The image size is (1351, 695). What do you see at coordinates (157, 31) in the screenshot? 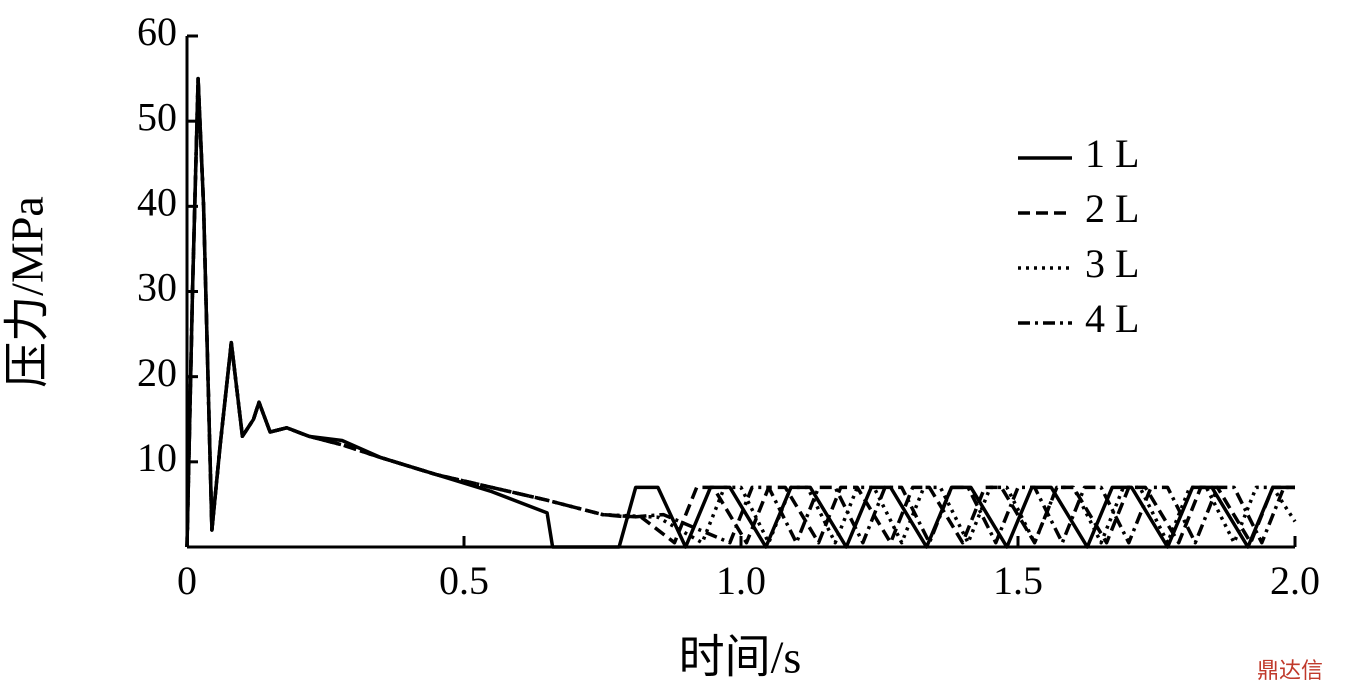
I see `y-tick-label: 60` at bounding box center [157, 31].